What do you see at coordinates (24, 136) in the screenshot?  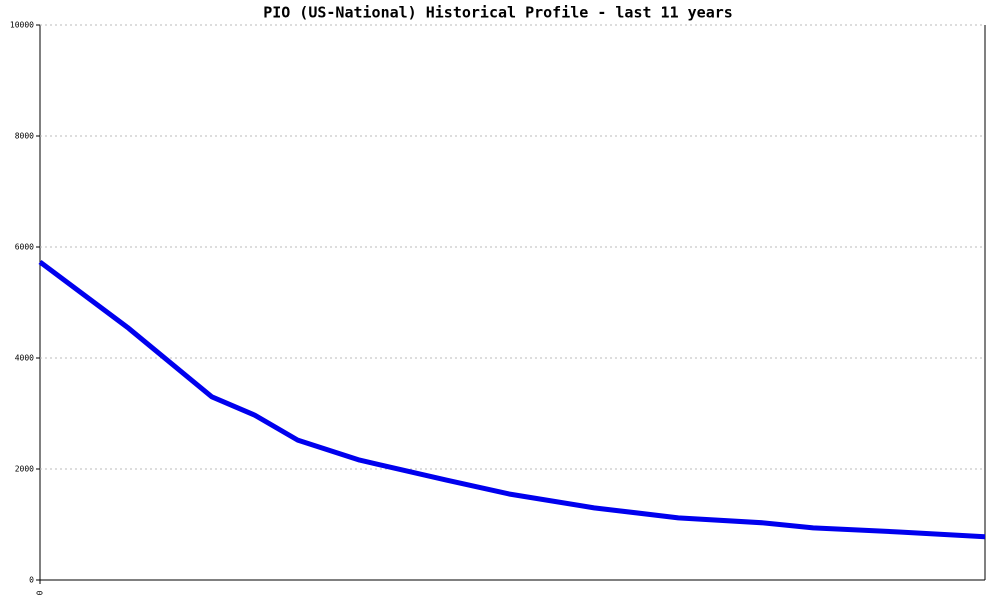 I see `y-tick-label: 8000` at bounding box center [24, 136].